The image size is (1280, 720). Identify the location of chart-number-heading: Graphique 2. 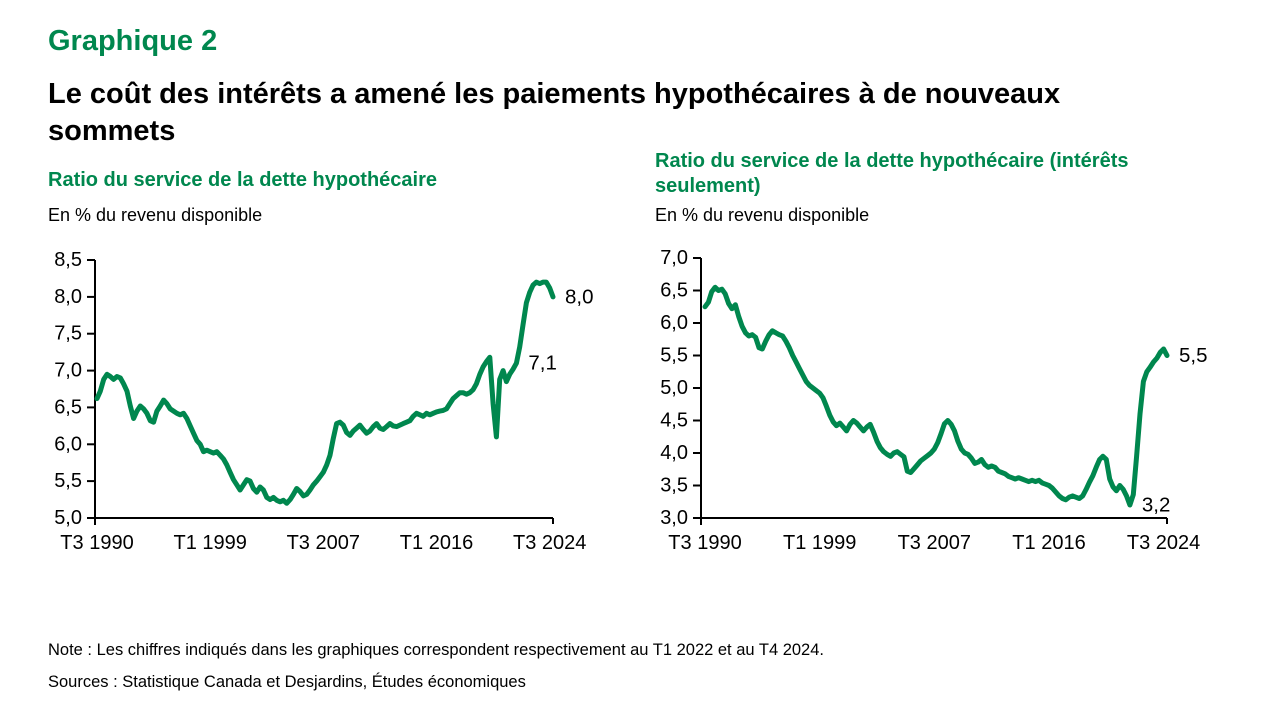
(133, 41).